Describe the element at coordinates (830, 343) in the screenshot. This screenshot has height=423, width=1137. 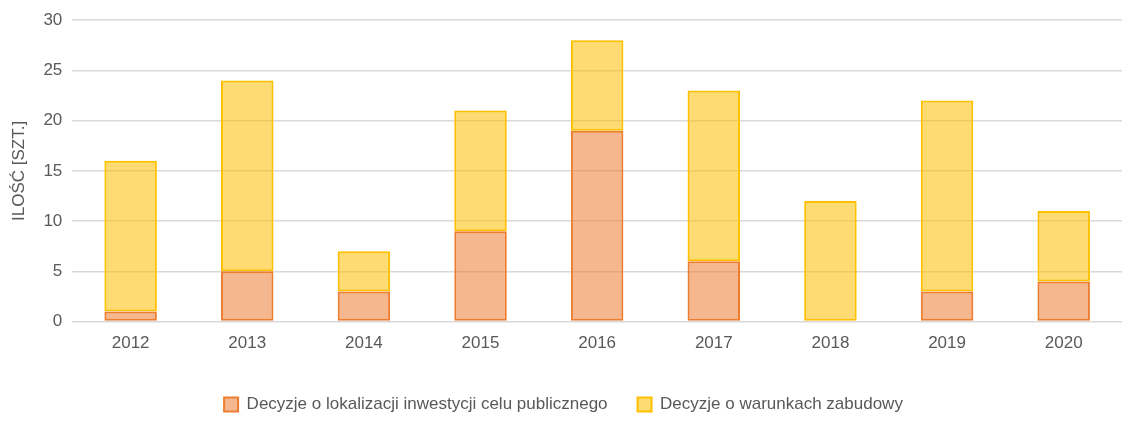
I see `x-tick-label: 2018` at that location.